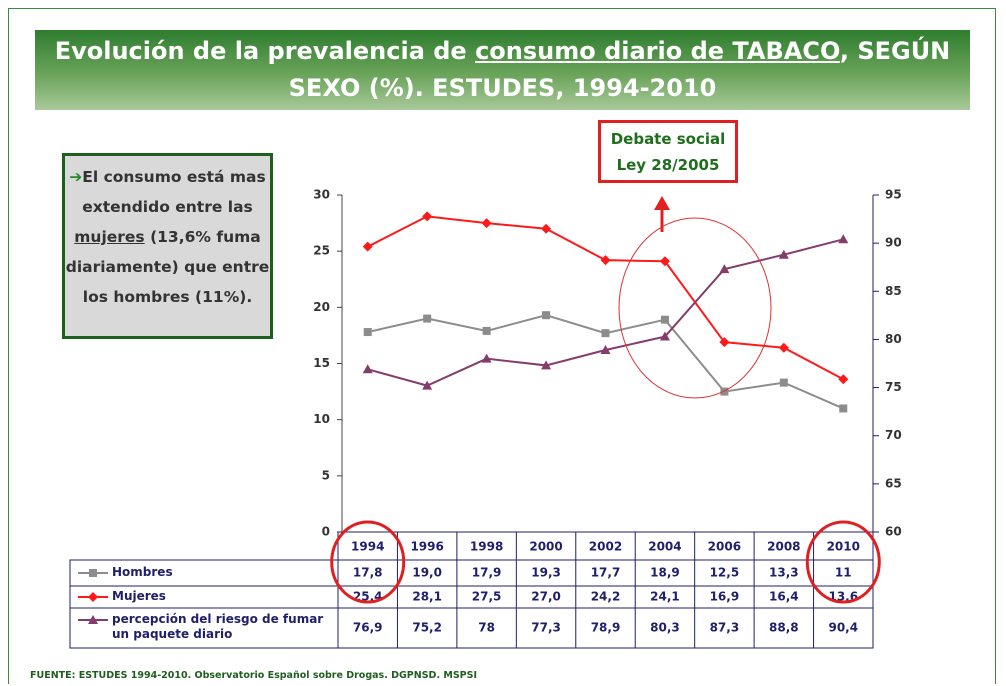 The image size is (1006, 686). Describe the element at coordinates (784, 573) in the screenshot. I see `data-label: 13,3` at that location.